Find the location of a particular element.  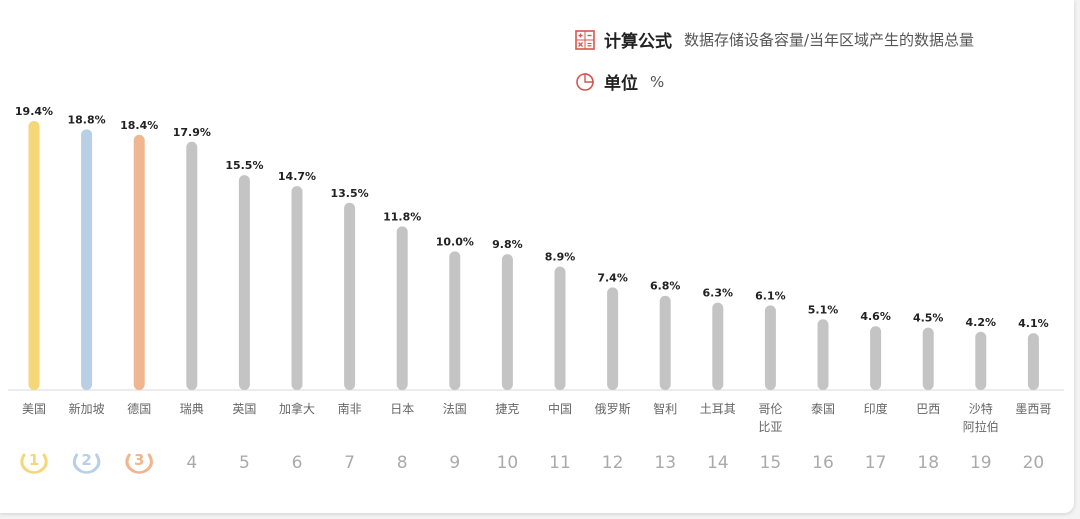

rank-number: 9 is located at coordinates (454, 463).